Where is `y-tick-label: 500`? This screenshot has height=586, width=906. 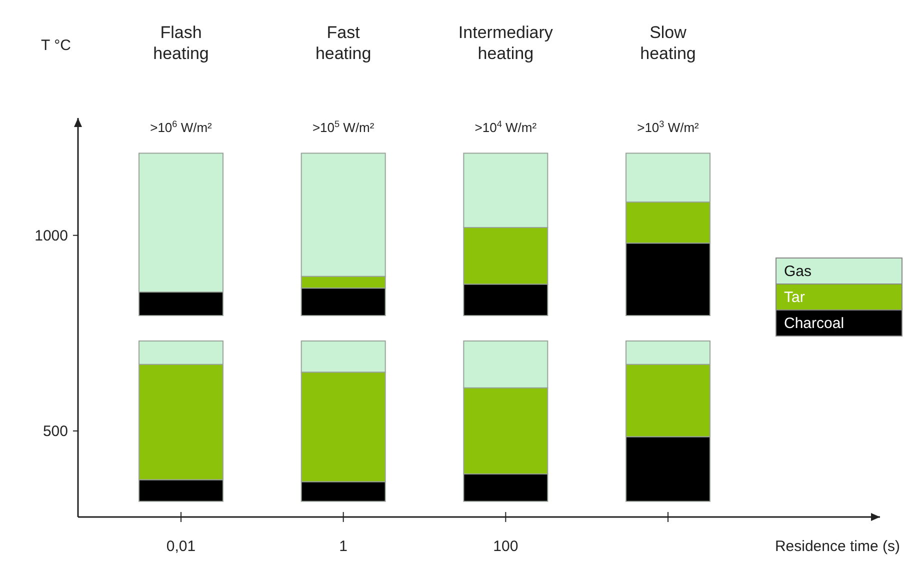 y-tick-label: 500 is located at coordinates (55, 431).